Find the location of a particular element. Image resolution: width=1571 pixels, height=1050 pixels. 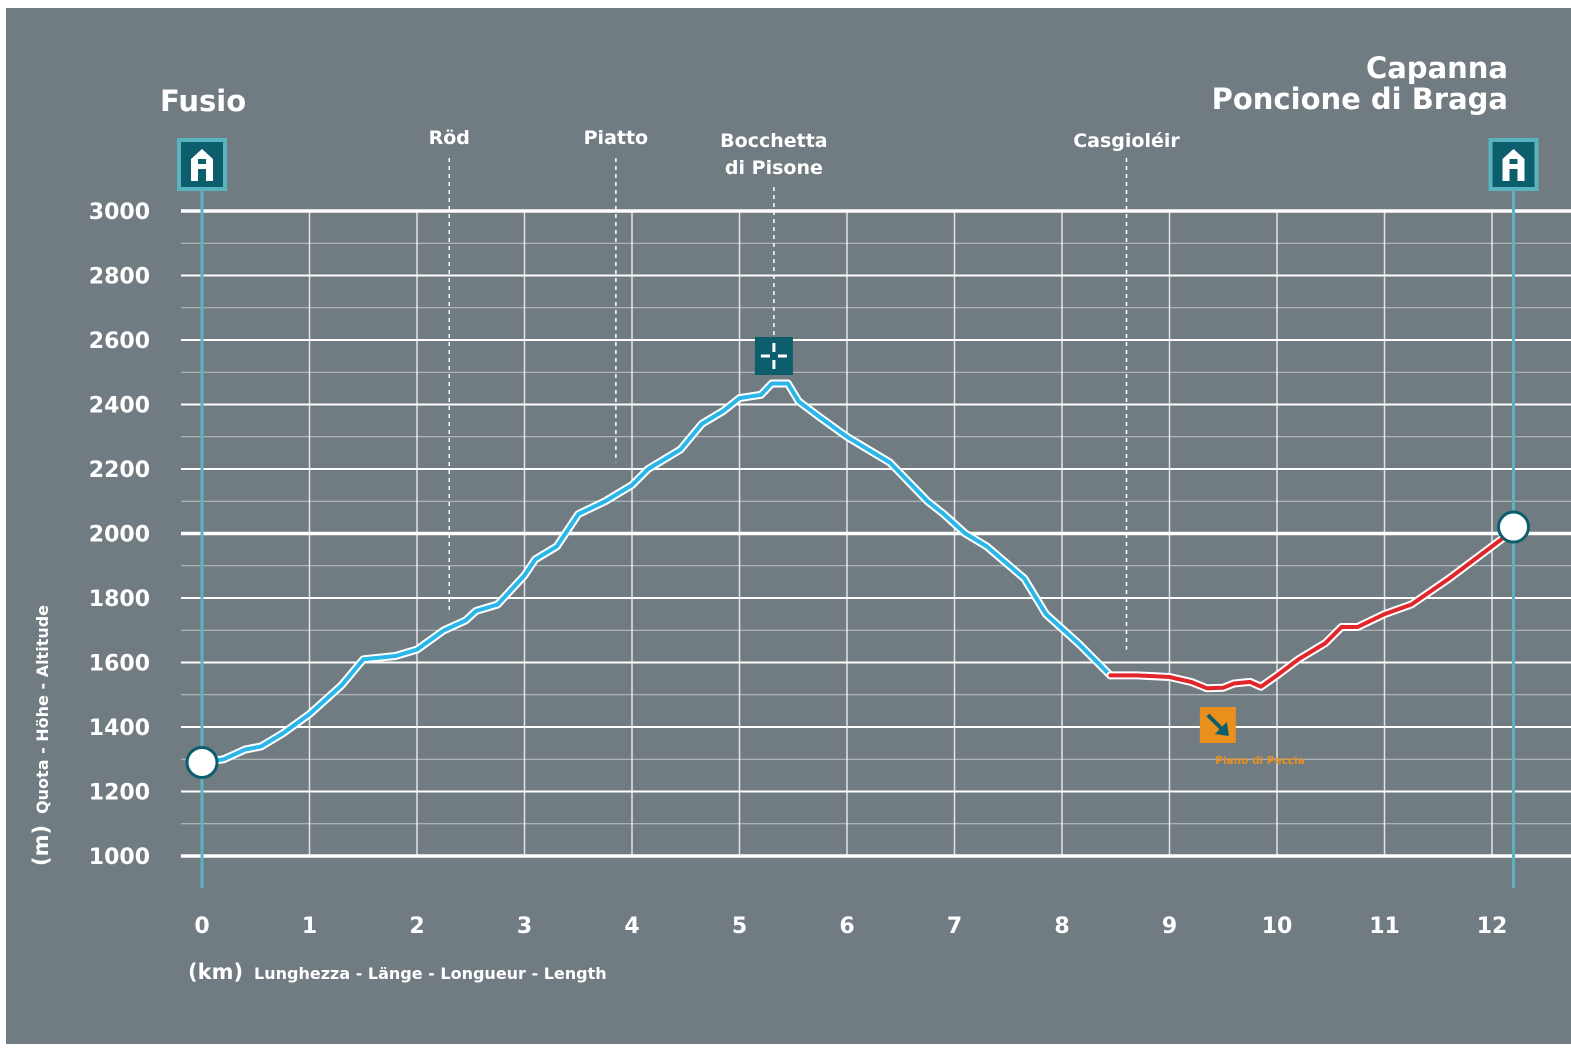

waypoint-label-line: di Pisone is located at coordinates (774, 168).